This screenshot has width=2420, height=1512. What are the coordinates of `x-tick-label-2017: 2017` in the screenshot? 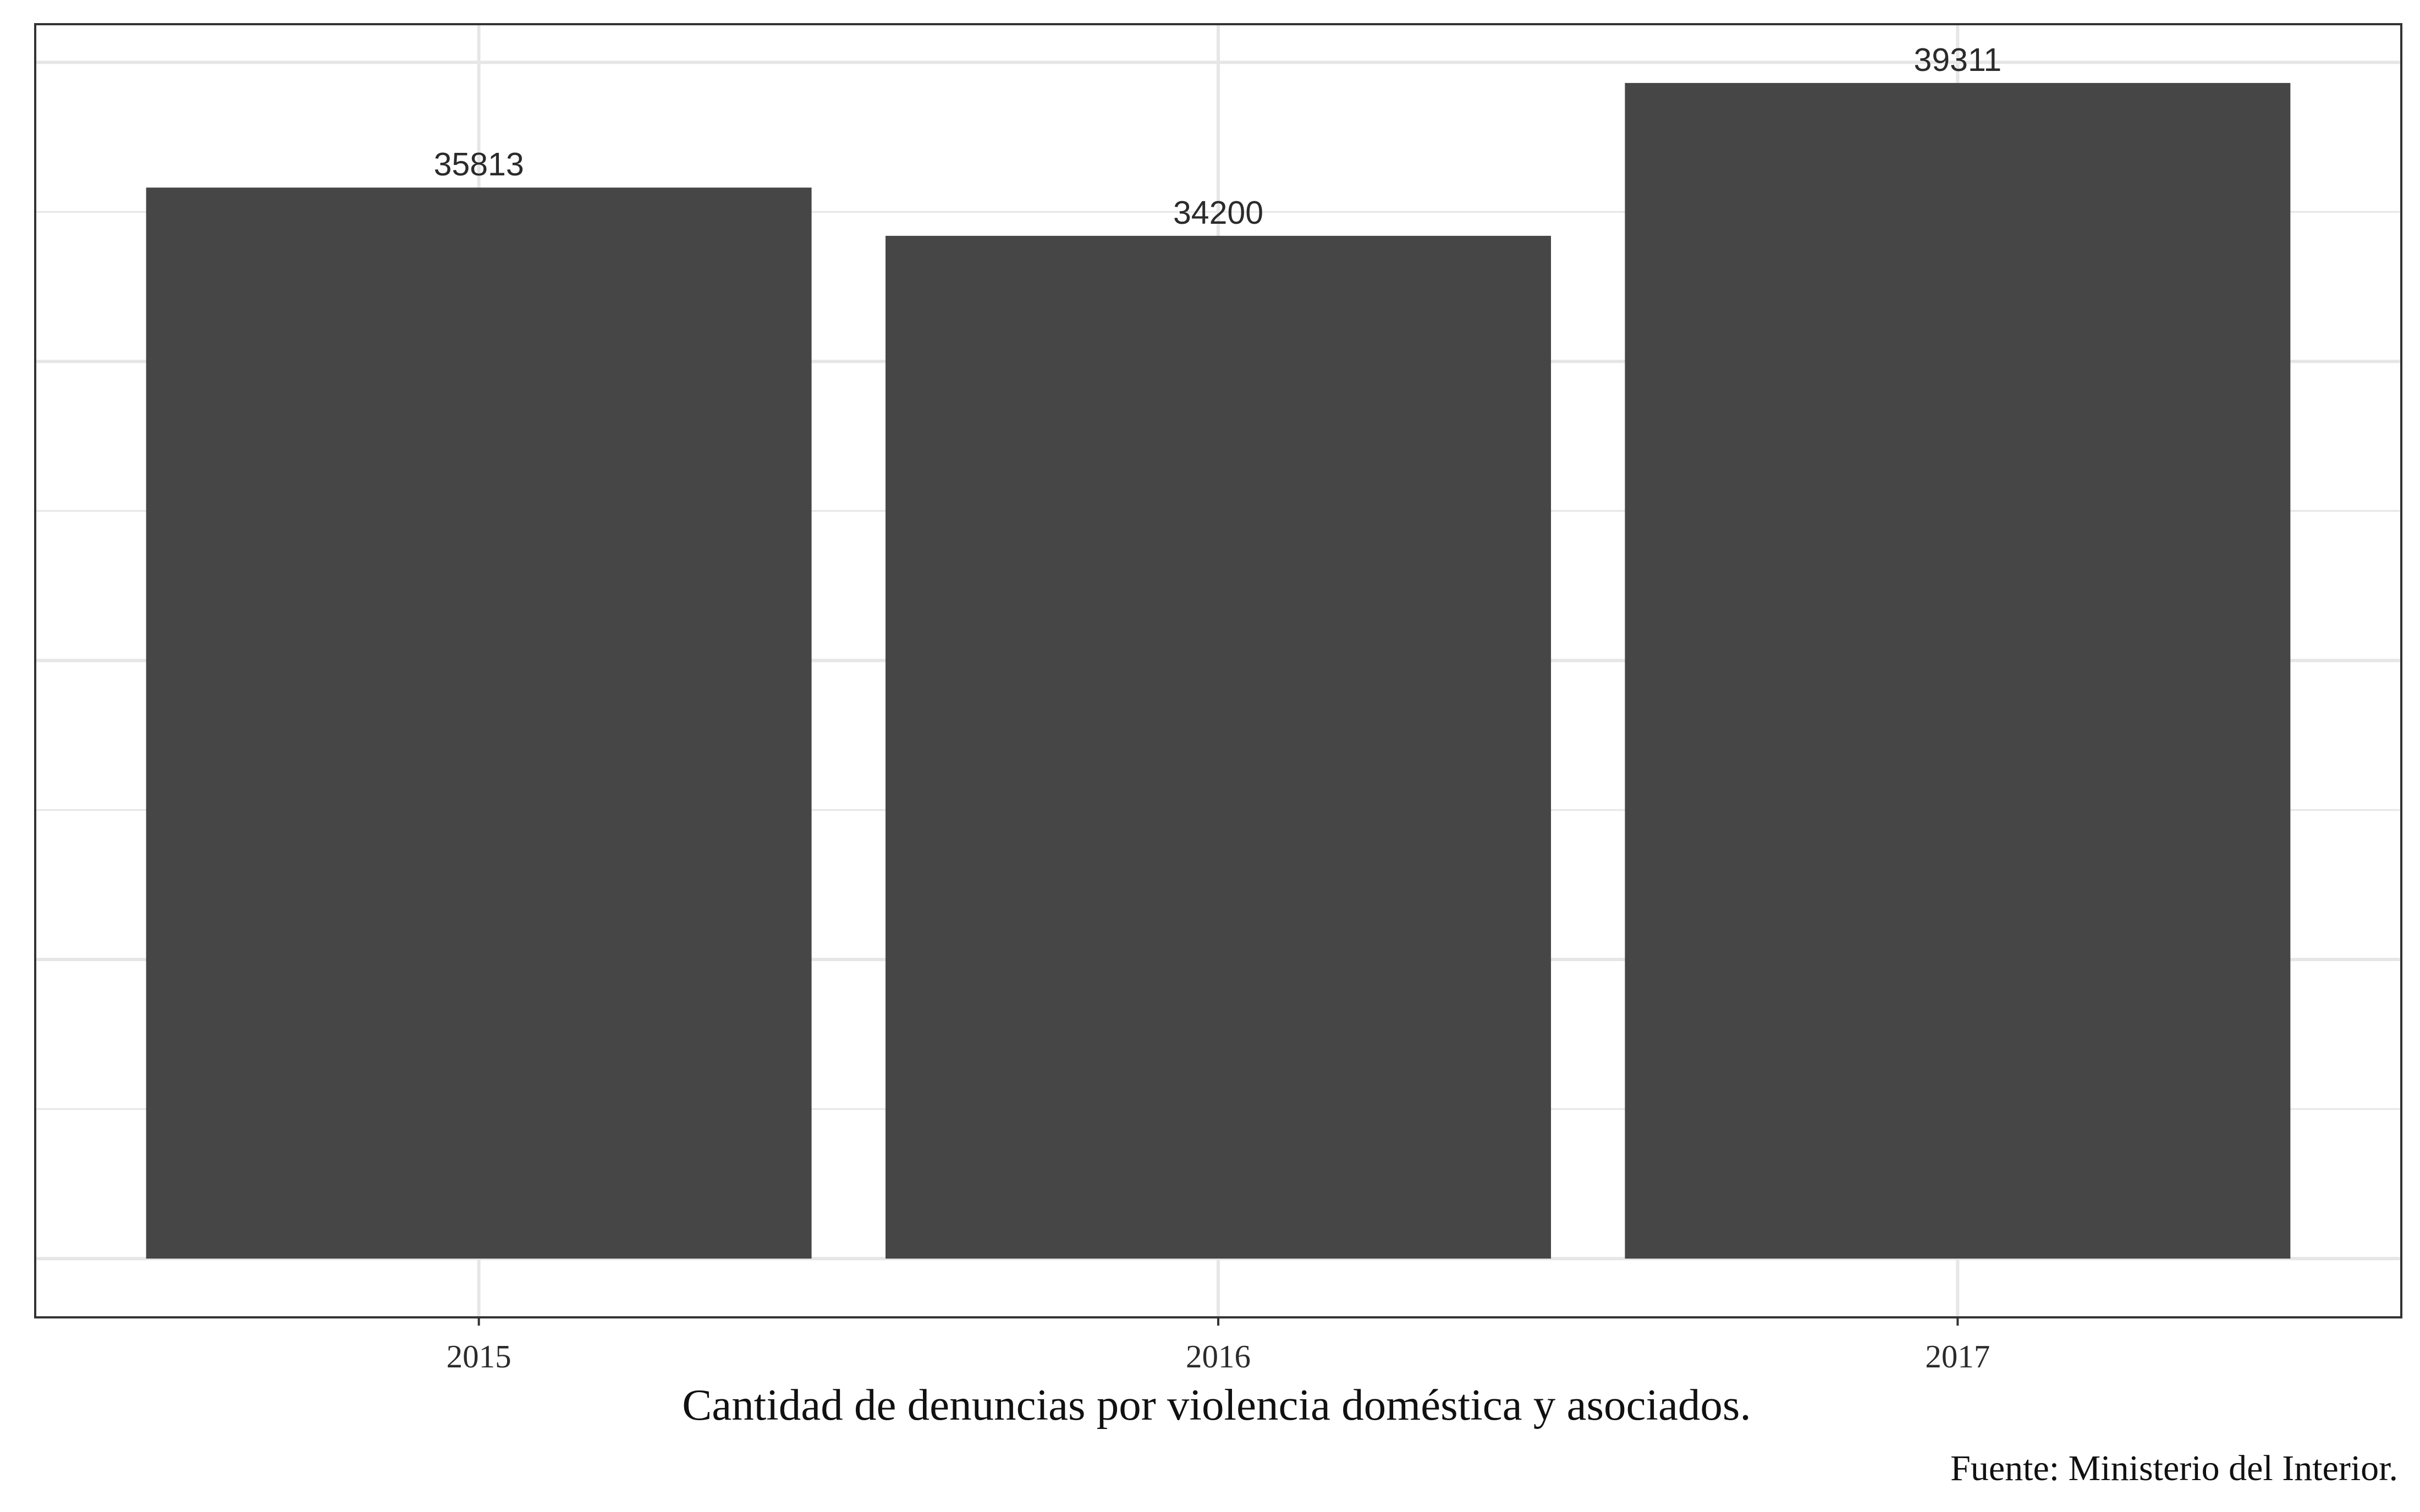 It's located at (1957, 1357).